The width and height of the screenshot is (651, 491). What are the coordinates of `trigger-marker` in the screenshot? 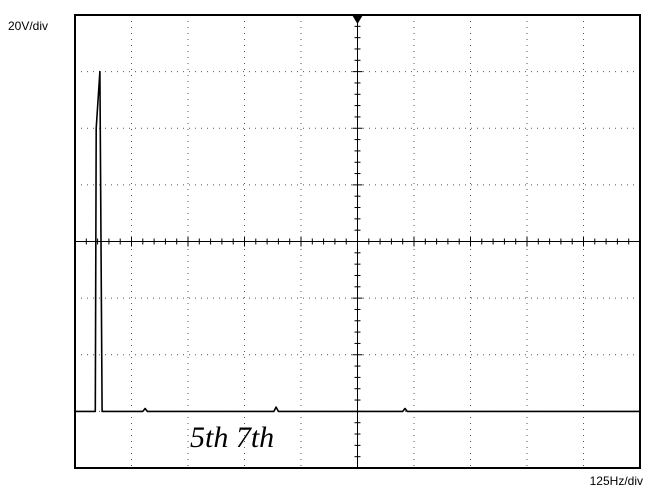 It's located at (357, 19).